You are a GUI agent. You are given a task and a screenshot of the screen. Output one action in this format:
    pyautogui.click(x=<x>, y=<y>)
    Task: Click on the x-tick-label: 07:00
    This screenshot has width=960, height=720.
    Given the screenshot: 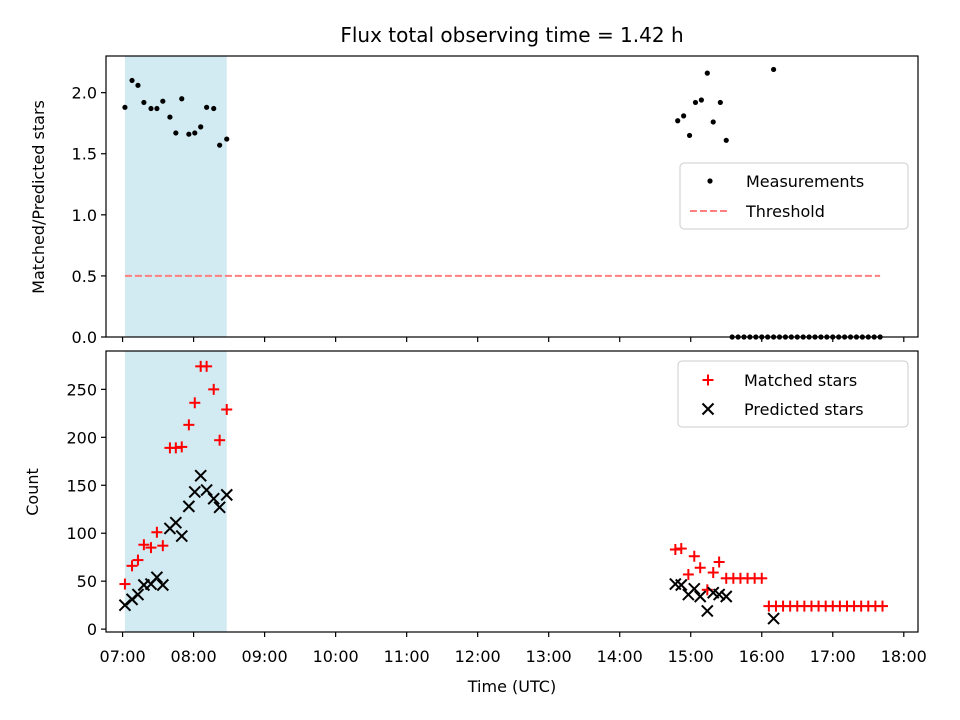 What is the action you would take?
    pyautogui.click(x=123, y=656)
    